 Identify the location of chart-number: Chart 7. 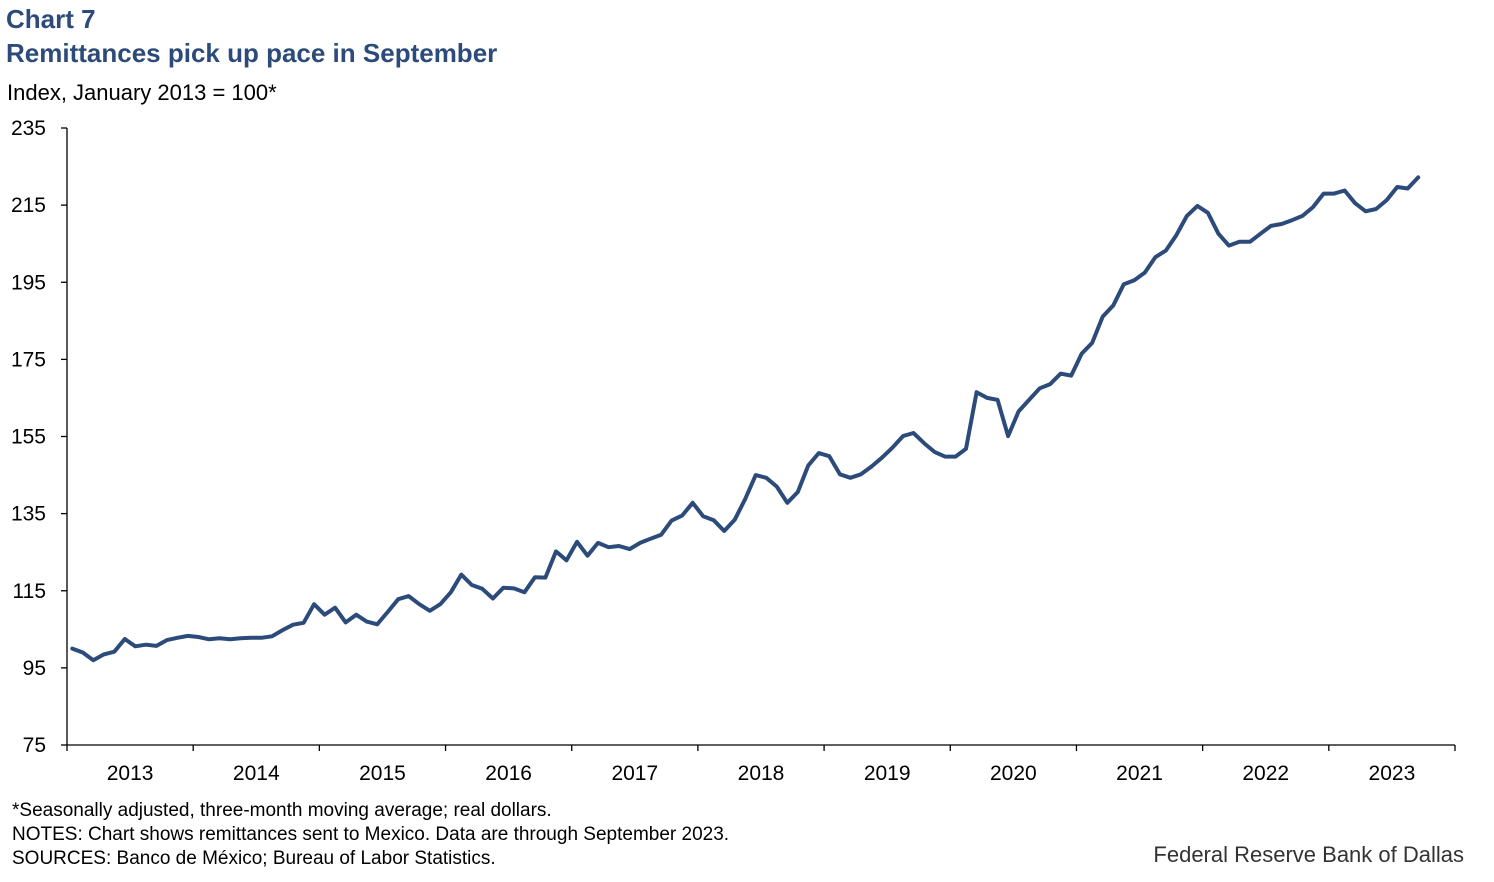
(51, 19).